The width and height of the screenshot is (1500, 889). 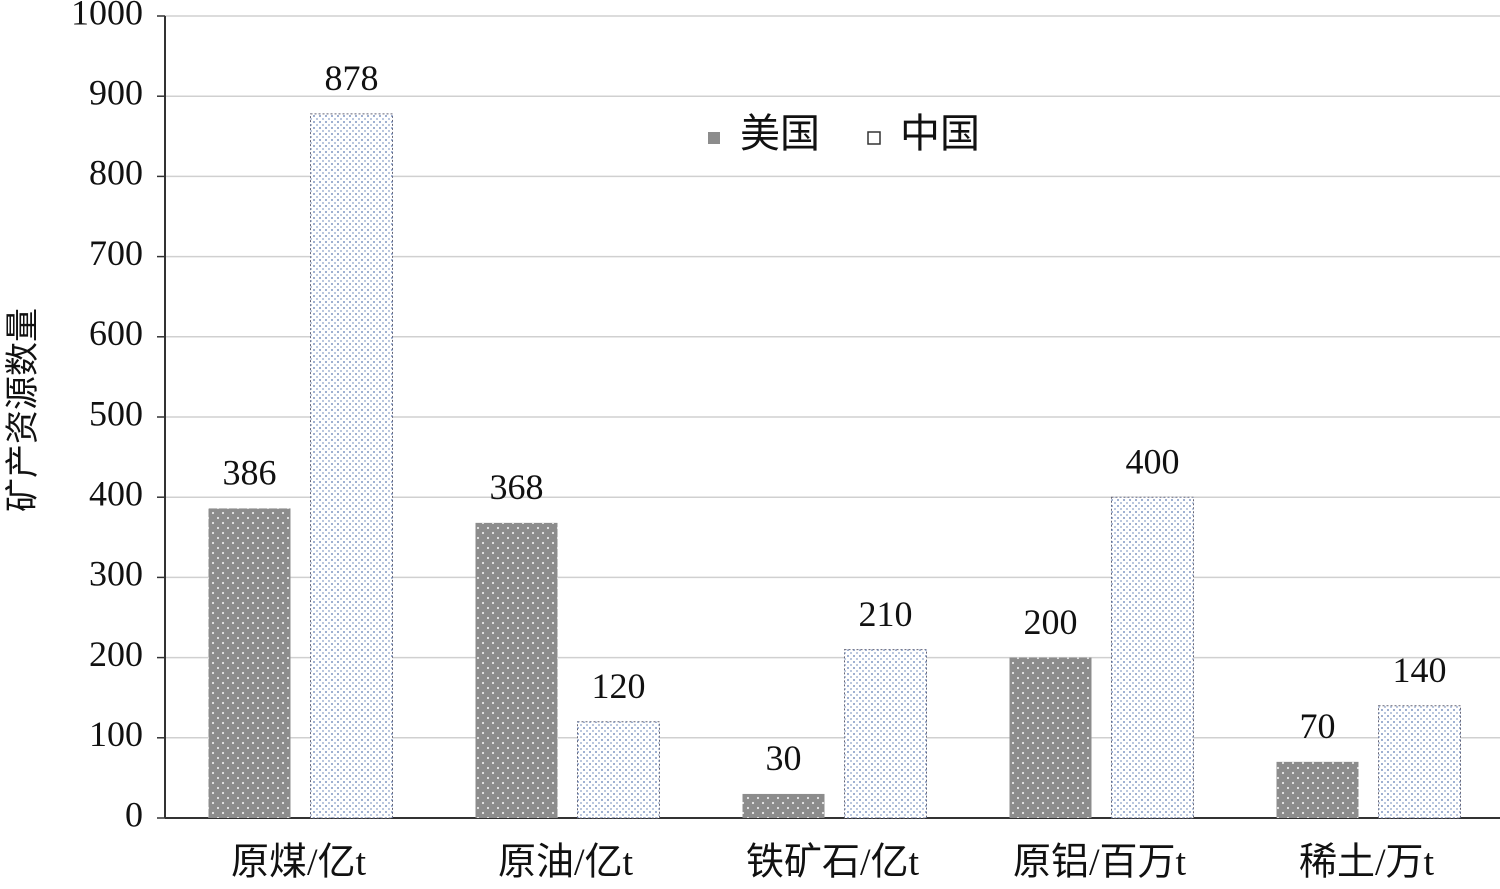 What do you see at coordinates (116, 734) in the screenshot?
I see `y-tick-label: 100` at bounding box center [116, 734].